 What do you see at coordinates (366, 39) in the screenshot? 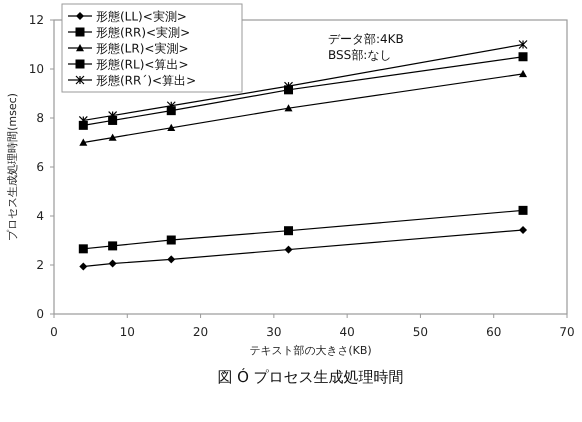
I see `annotation: データ部:4KB` at bounding box center [366, 39].